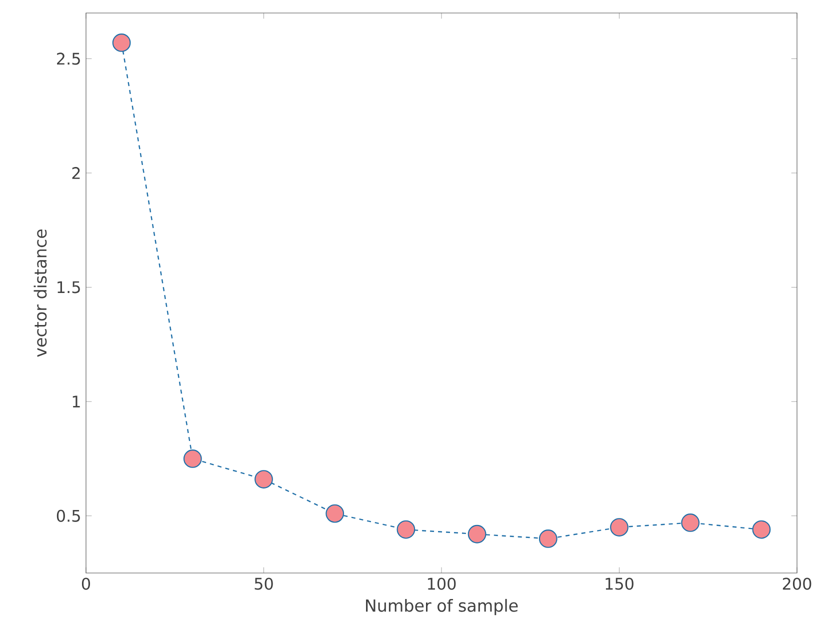 This screenshot has height=641, width=819. What do you see at coordinates (69, 287) in the screenshot?
I see `y-tick-label: 1.5` at bounding box center [69, 287].